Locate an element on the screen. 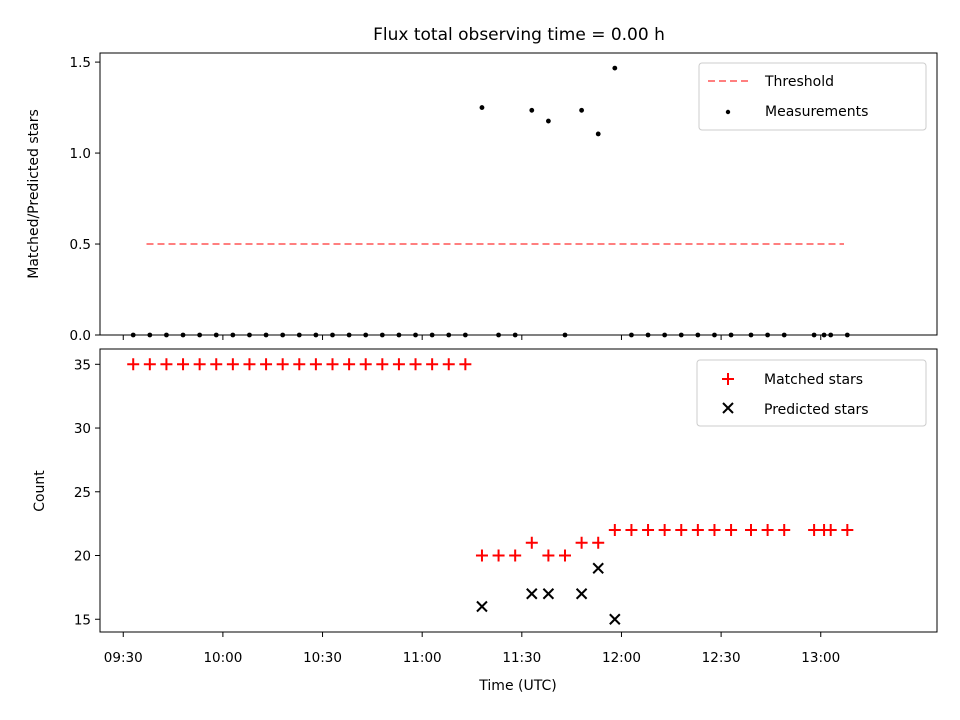 Image resolution: width=960 pixels, height=720 pixels. top-legend-box is located at coordinates (812, 96).